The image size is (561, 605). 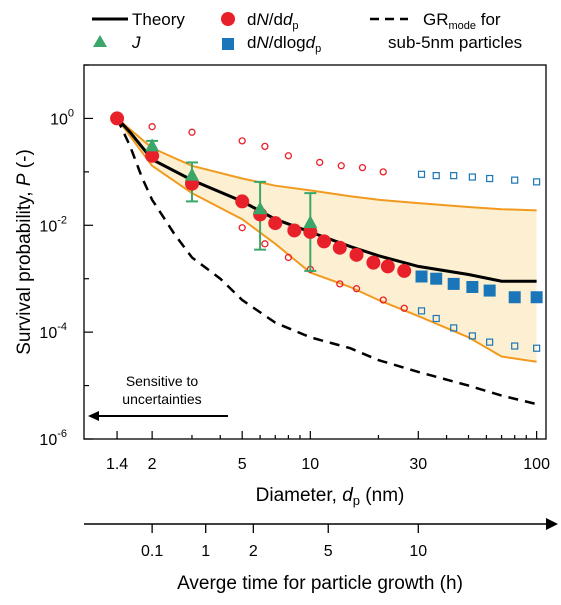 I want to click on uncertainty-annotation: Sensitive to uncertainties, so click(x=158, y=397).